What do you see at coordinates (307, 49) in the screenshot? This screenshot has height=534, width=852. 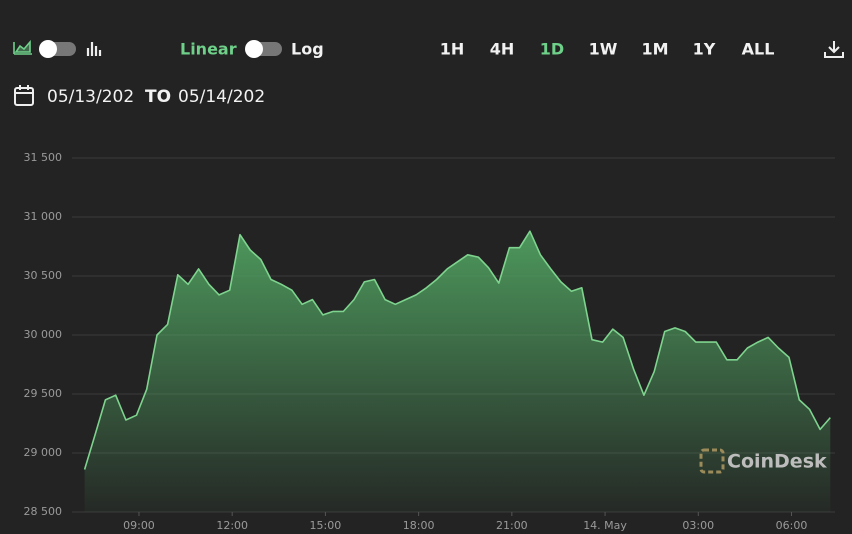 I see `scale-log: Log` at bounding box center [307, 49].